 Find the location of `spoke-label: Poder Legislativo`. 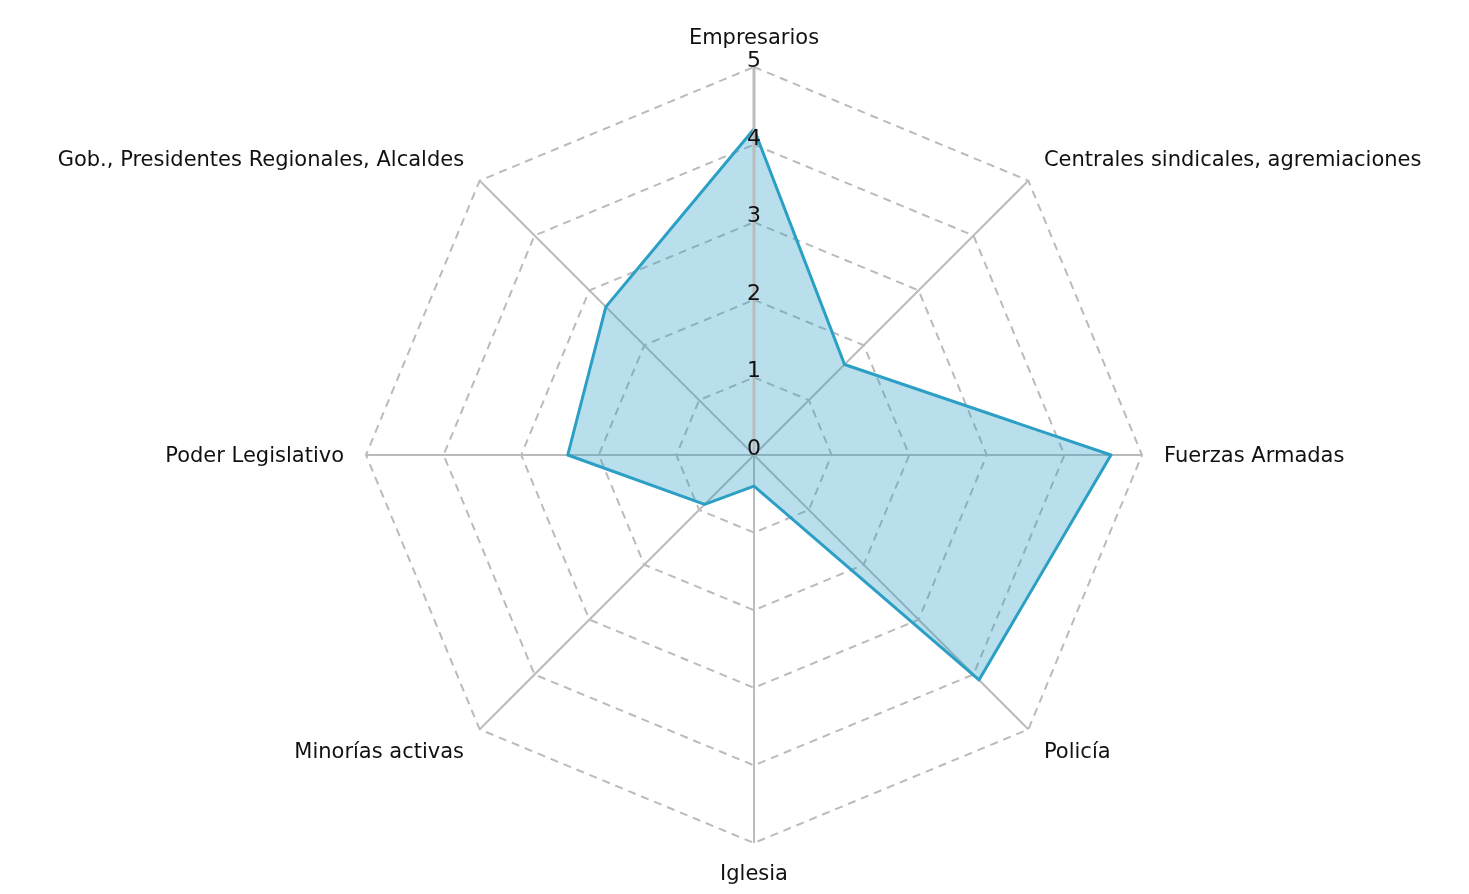

spoke-label: Poder Legislativo is located at coordinates (254, 455).